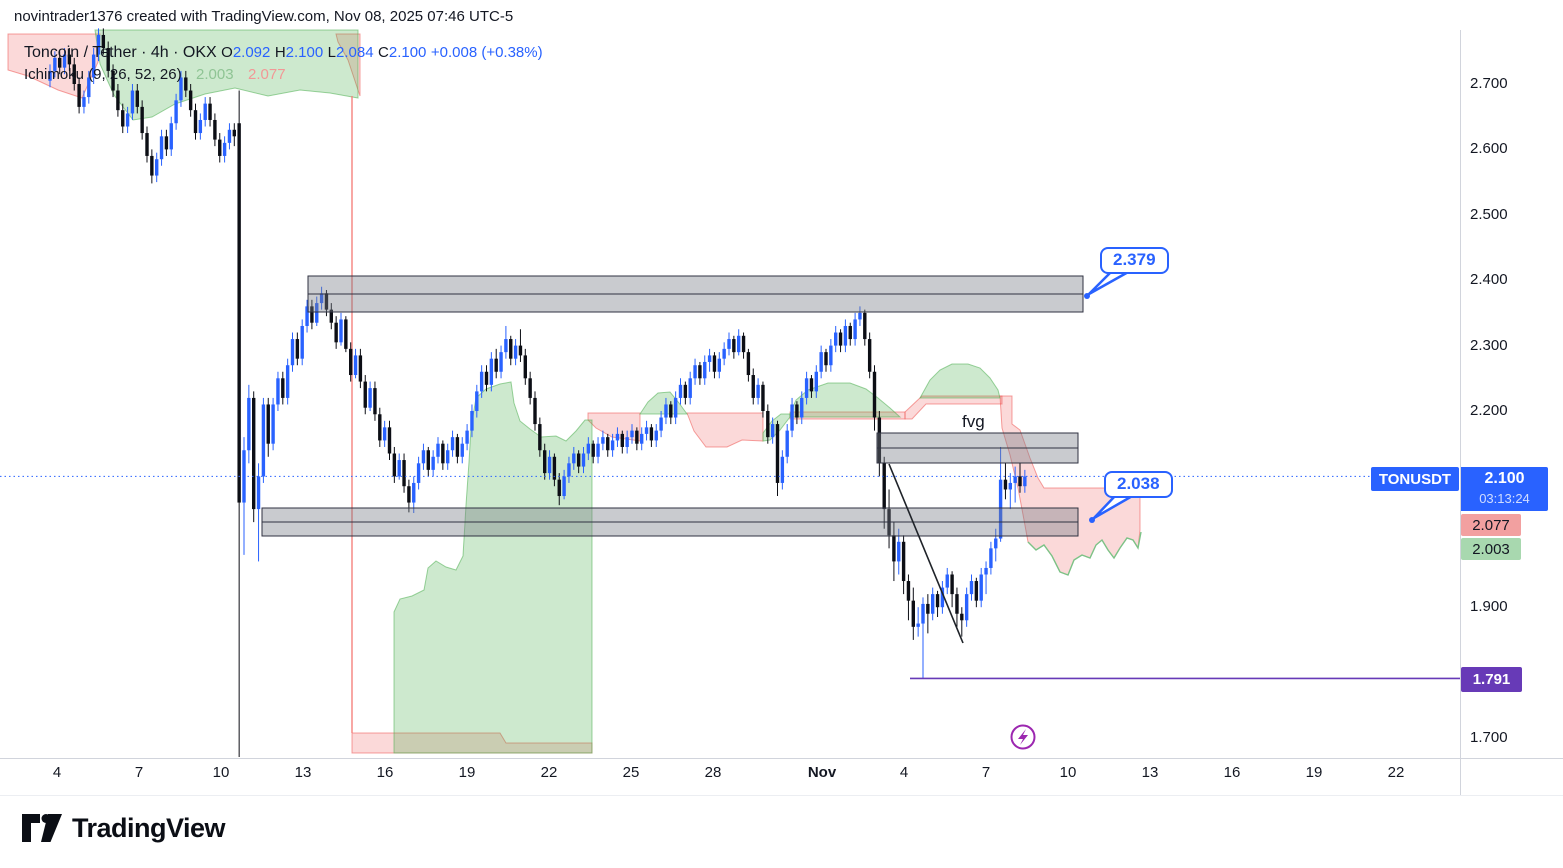  What do you see at coordinates (1023, 737) in the screenshot?
I see `lightning-icon` at bounding box center [1023, 737].